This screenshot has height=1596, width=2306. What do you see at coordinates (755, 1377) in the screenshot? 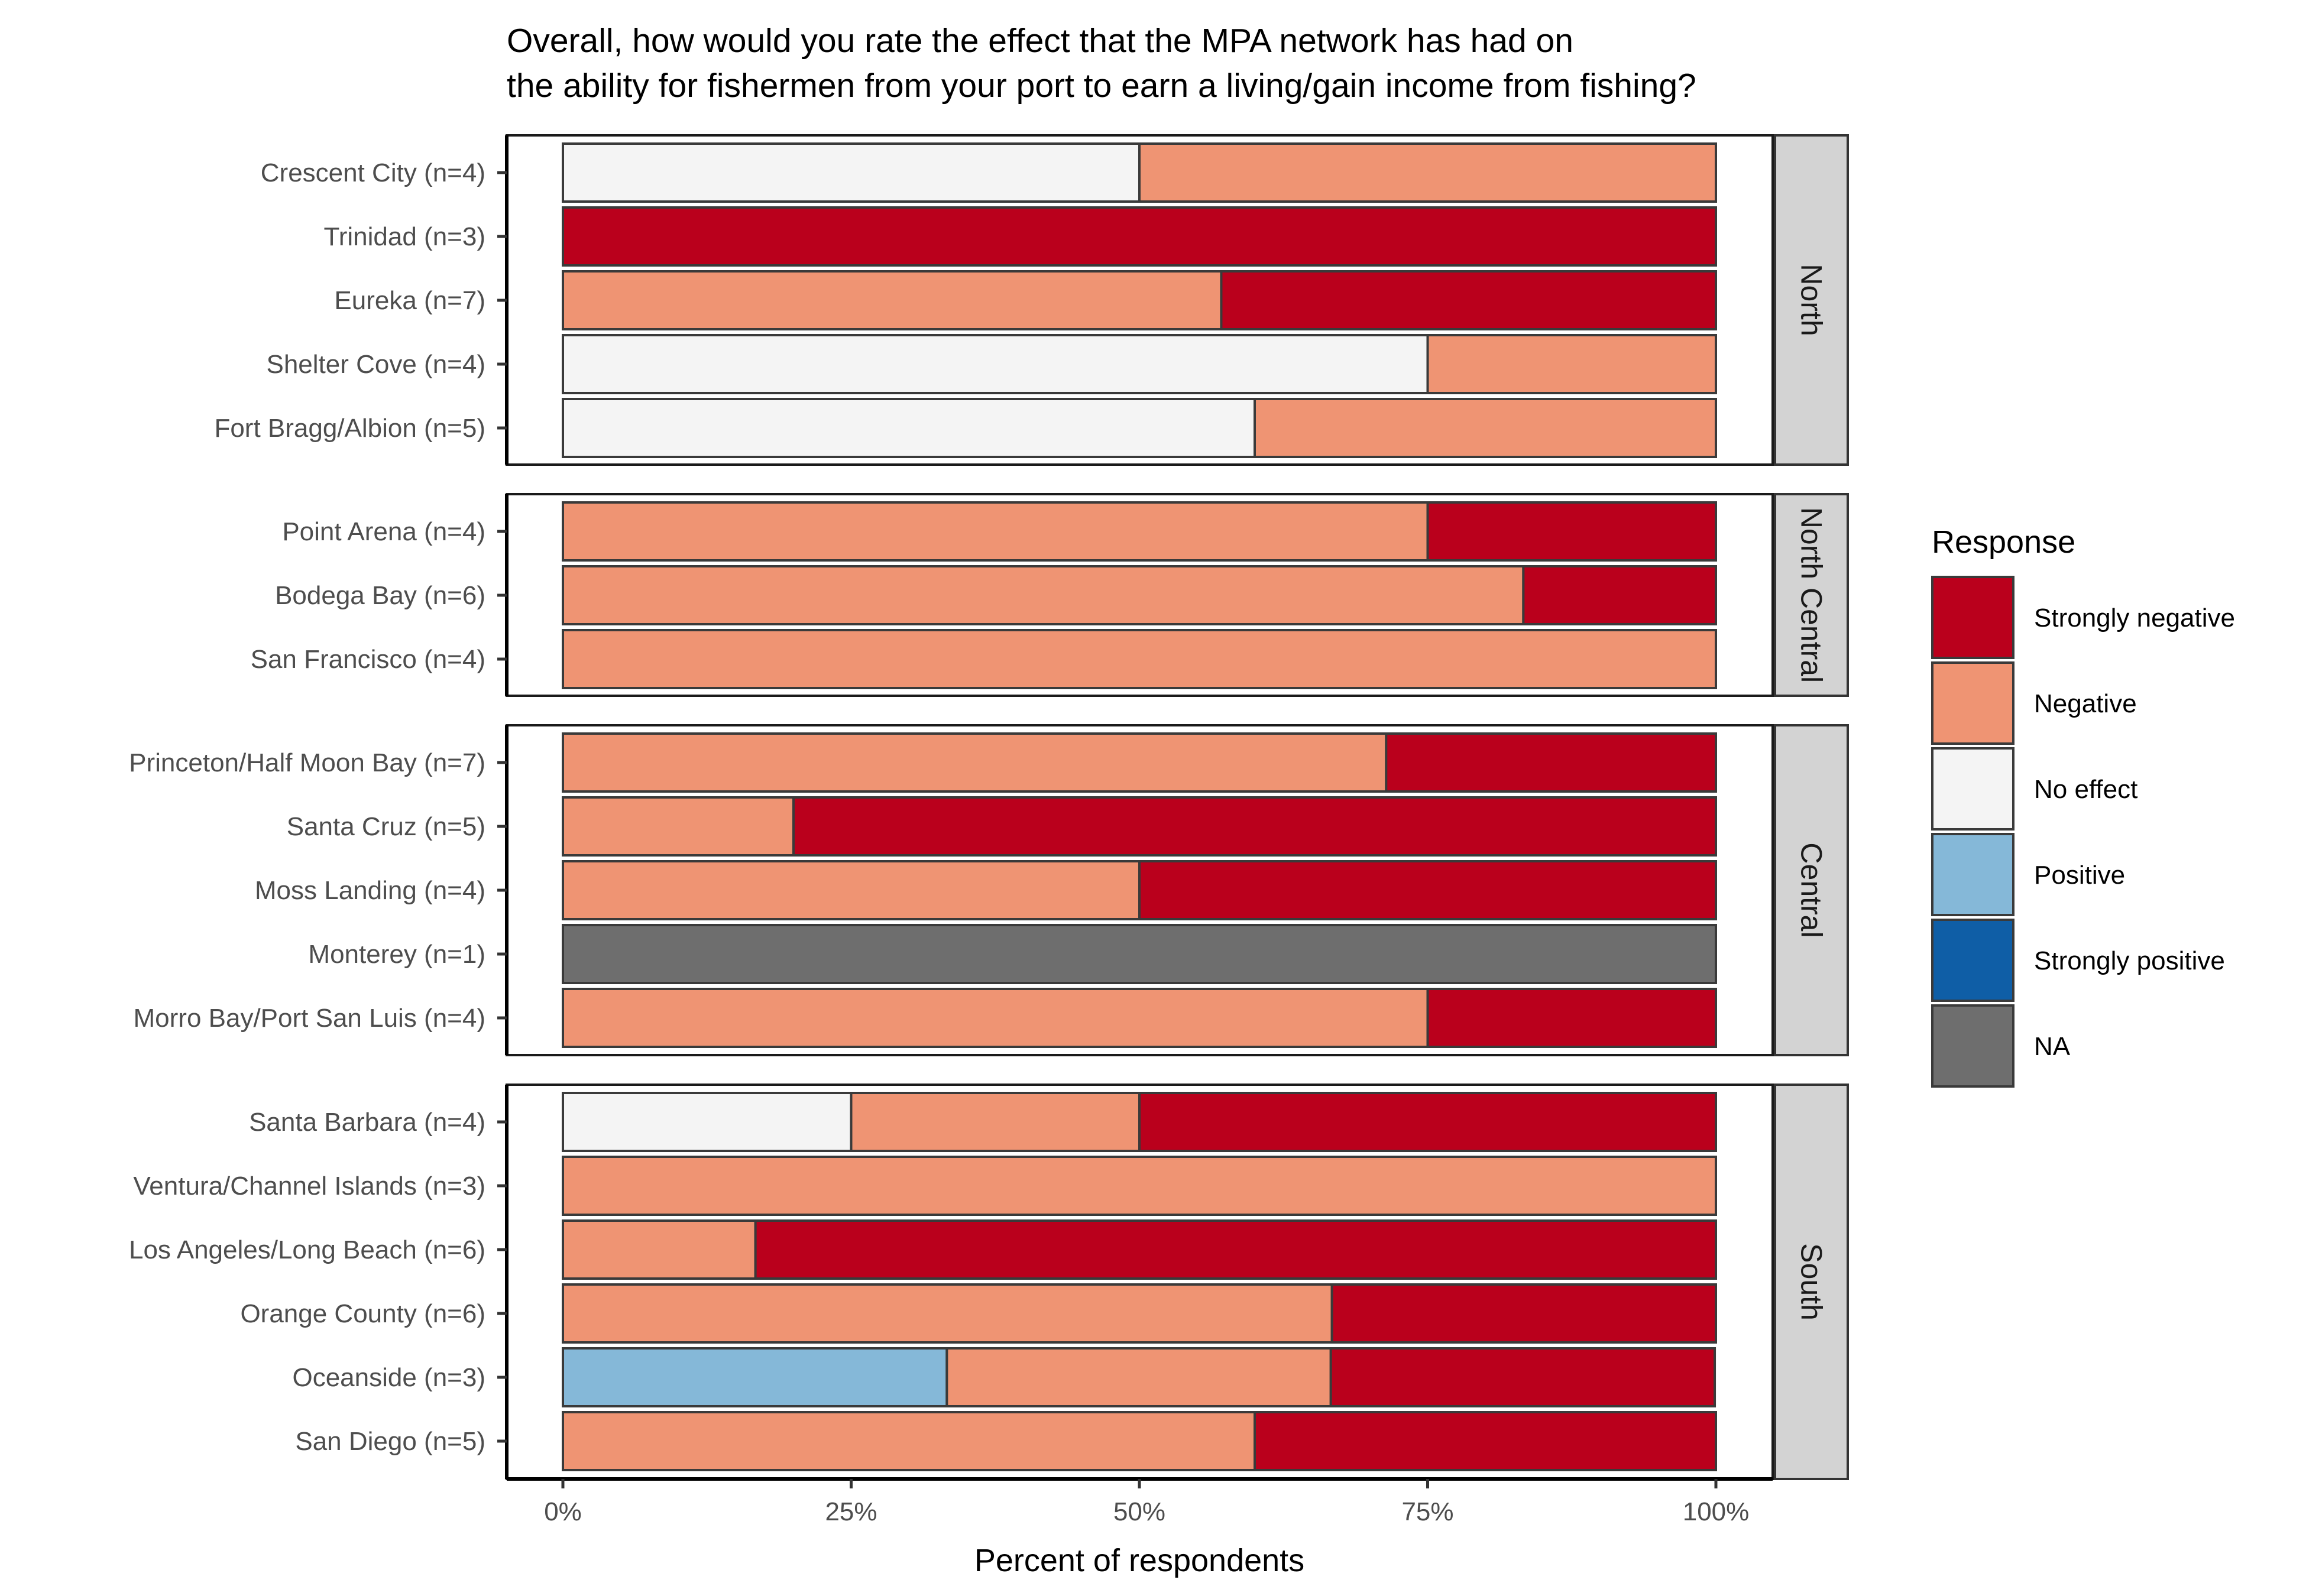
I see `bar-segment-positive` at bounding box center [755, 1377].